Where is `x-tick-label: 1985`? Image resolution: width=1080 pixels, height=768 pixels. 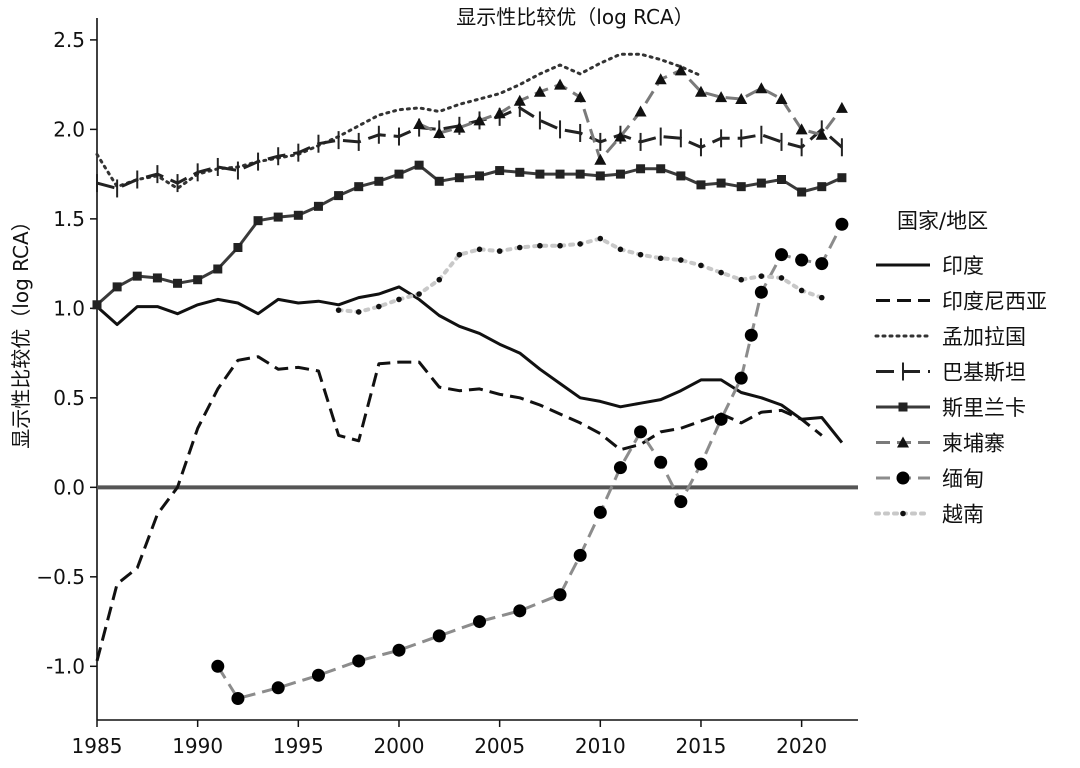
x-tick-label: 1985 is located at coordinates (97, 746).